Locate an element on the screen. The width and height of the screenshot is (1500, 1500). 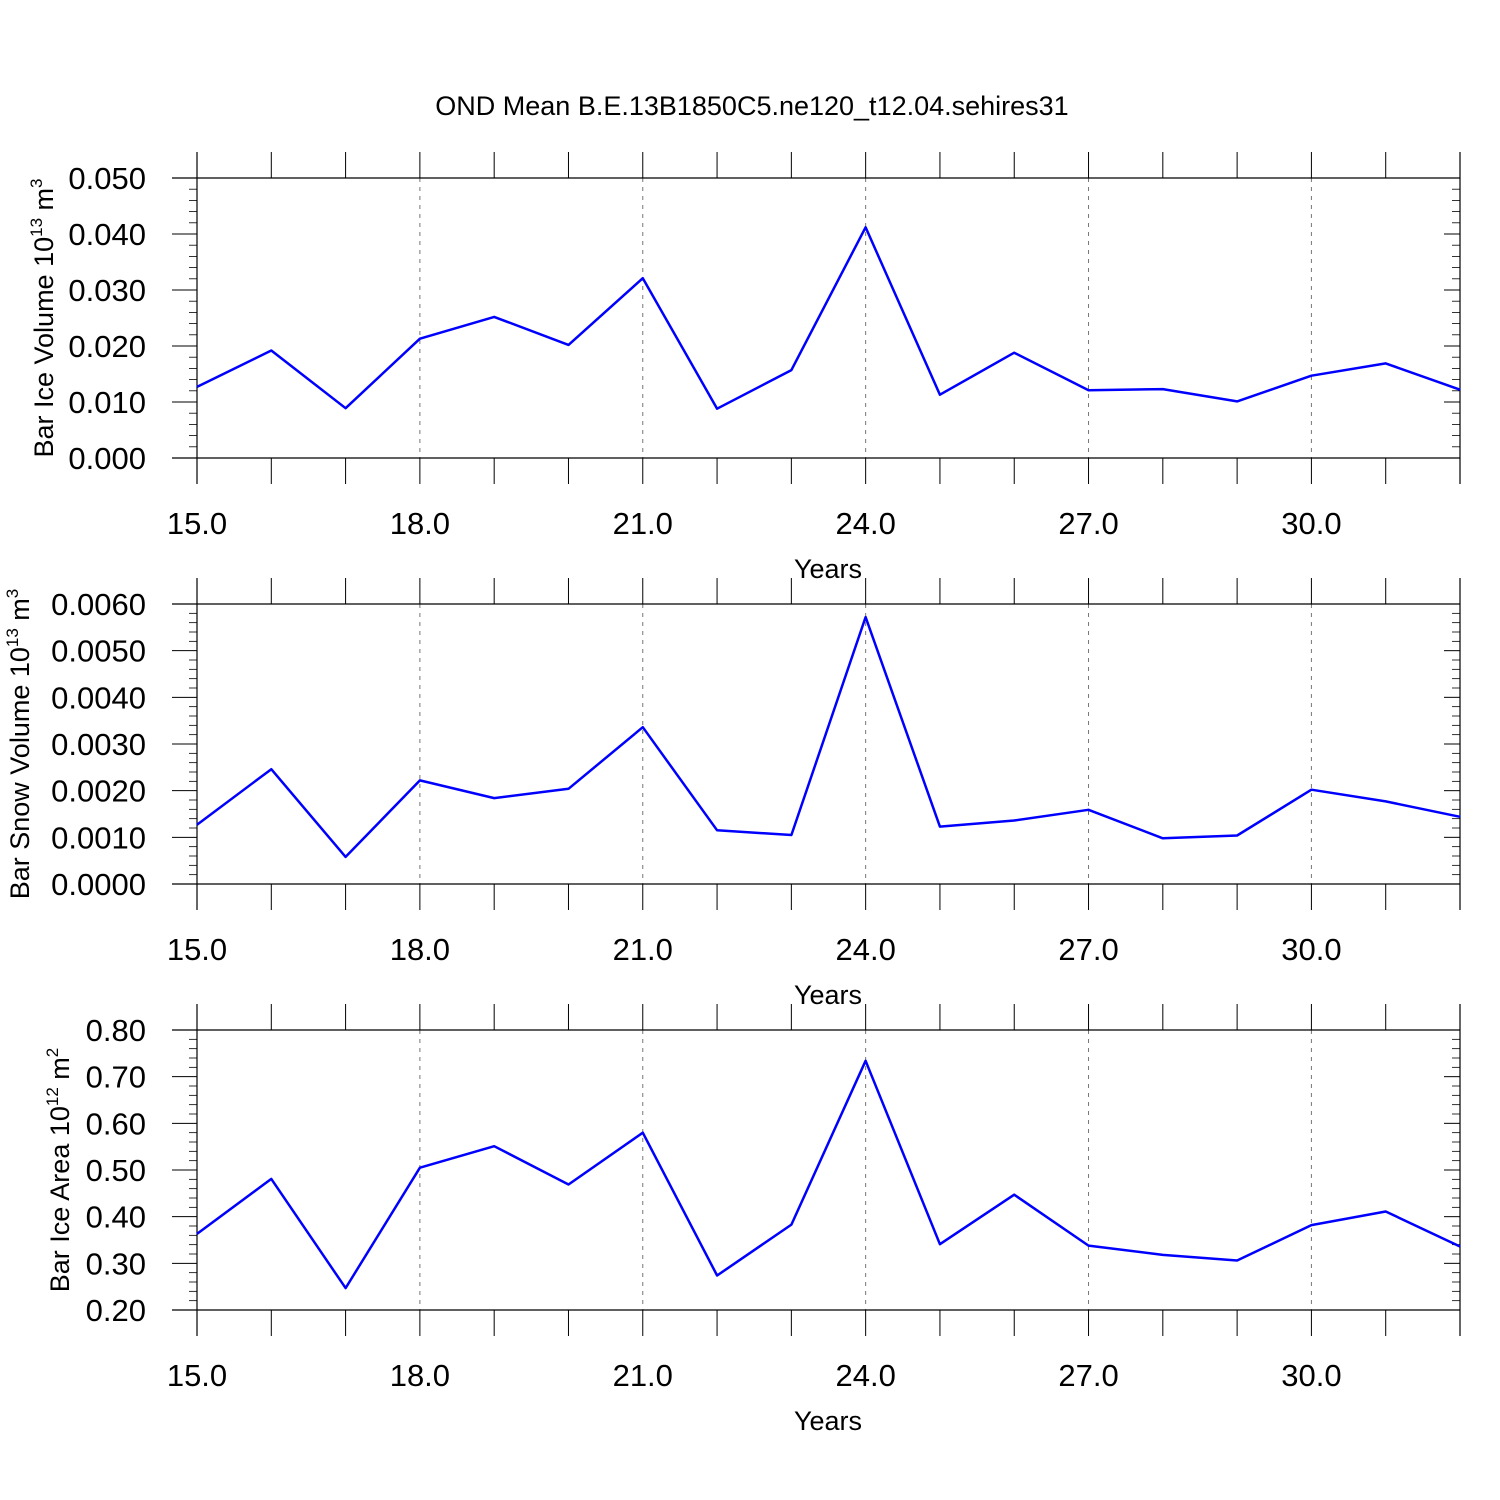
y-tick-label: 0.0040 is located at coordinates (98, 697).